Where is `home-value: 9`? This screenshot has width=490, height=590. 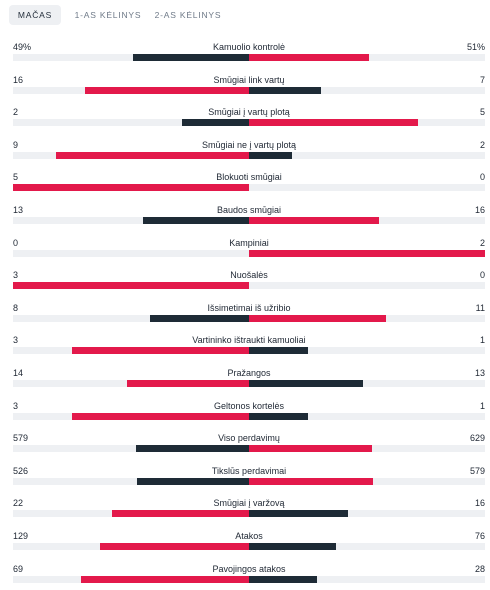 home-value: 9 is located at coordinates (16, 144).